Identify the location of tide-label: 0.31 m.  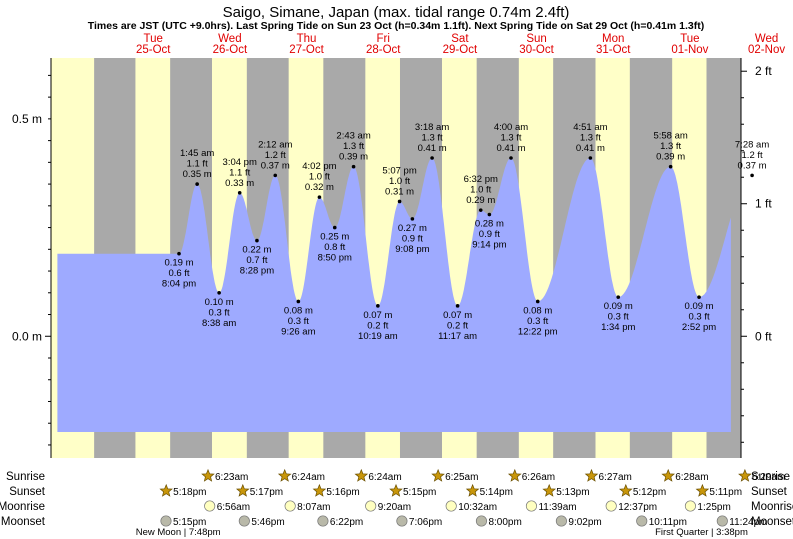
(399, 191).